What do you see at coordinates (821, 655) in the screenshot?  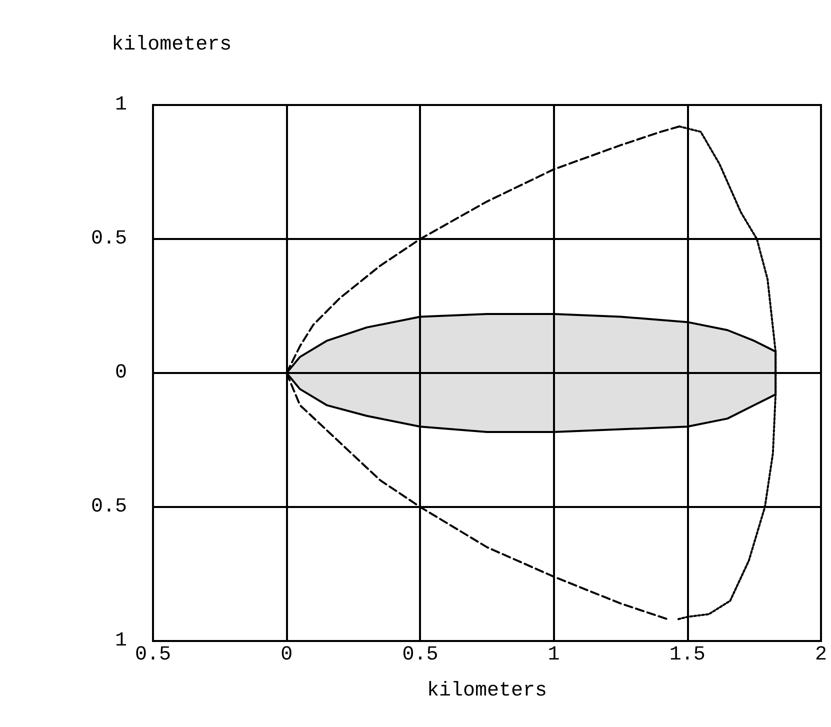 I see `x-tick-label: 2` at bounding box center [821, 655].